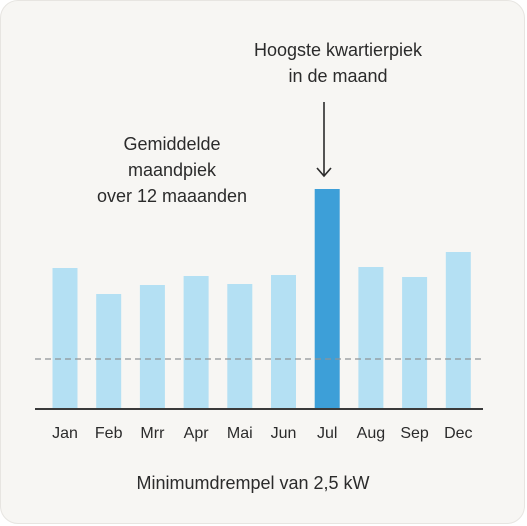  Describe the element at coordinates (240, 433) in the screenshot. I see `x-tick-mai: Mai` at that location.